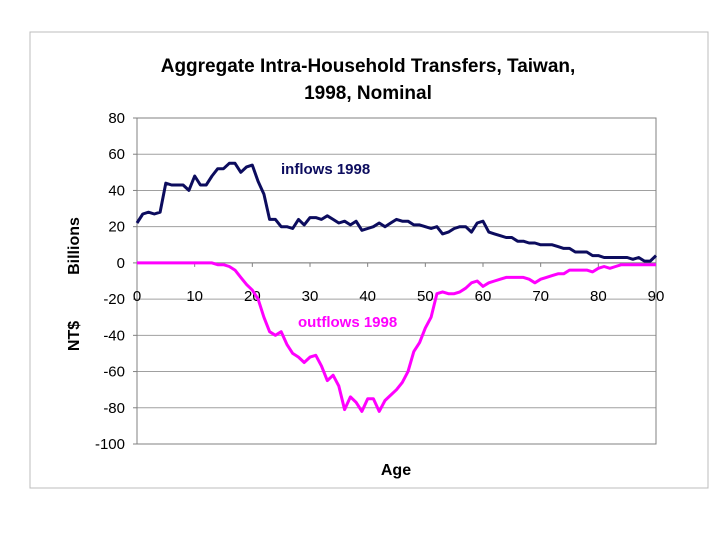 The width and height of the screenshot is (720, 540). Describe the element at coordinates (347, 322) in the screenshot. I see `series-label-outflows: outflows 1998` at that location.